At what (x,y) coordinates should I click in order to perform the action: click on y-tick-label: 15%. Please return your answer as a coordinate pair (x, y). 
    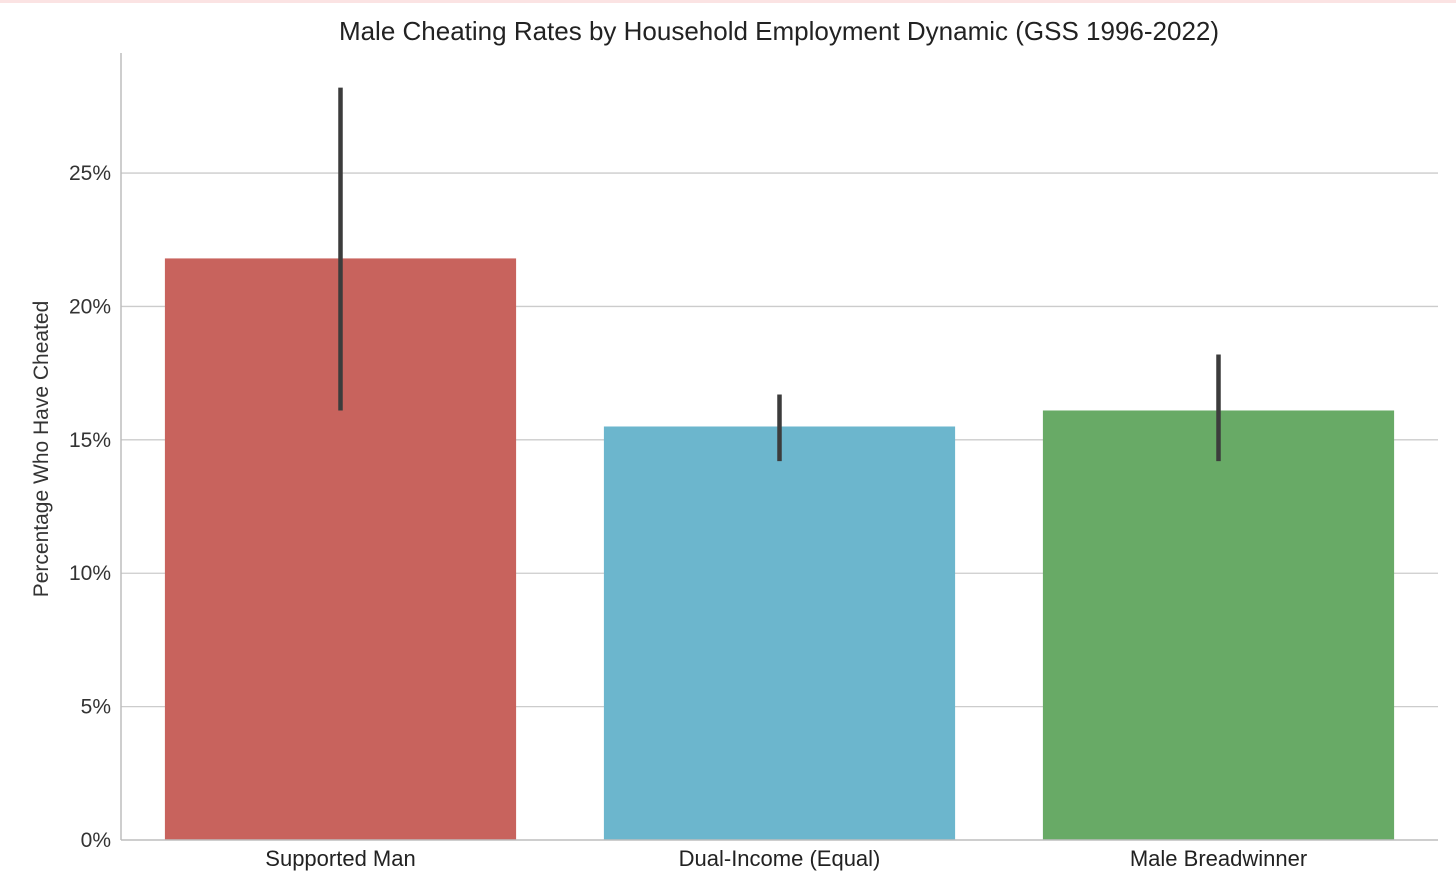
    Looking at the image, I should click on (90, 440).